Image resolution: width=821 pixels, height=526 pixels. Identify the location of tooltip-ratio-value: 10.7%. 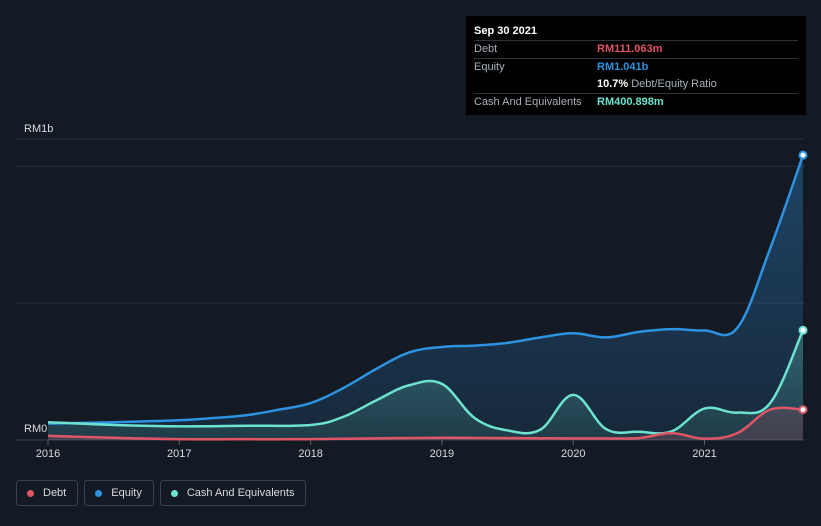
(613, 84).